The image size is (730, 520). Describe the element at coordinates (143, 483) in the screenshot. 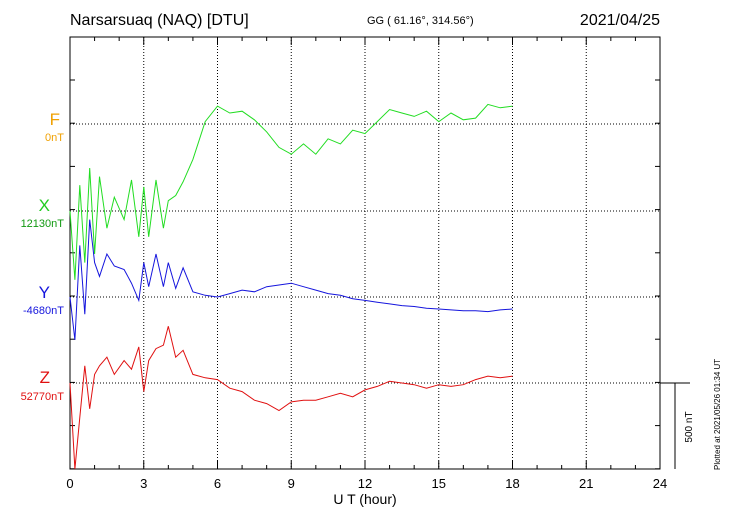

I see `x-tick-label: 3` at that location.